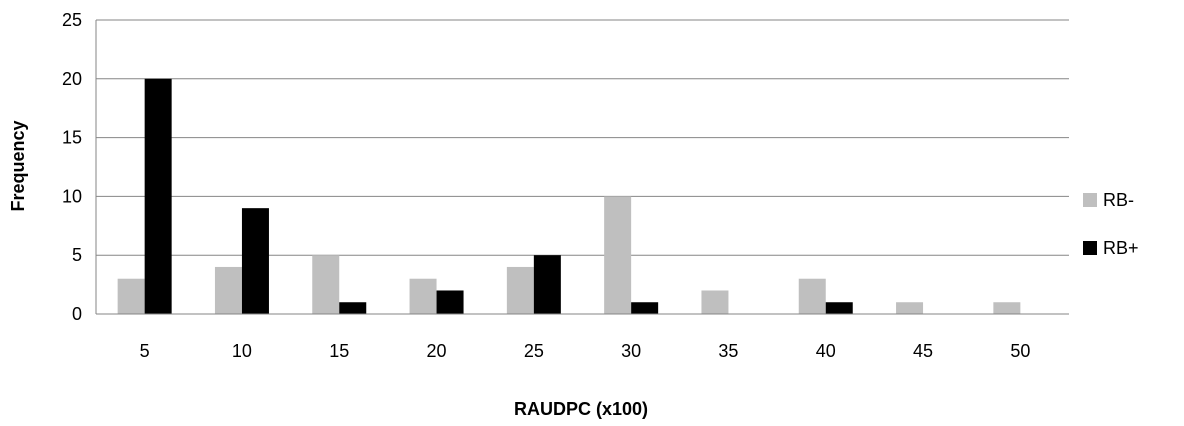  I want to click on legend: RB- RB+, so click(1111, 224).